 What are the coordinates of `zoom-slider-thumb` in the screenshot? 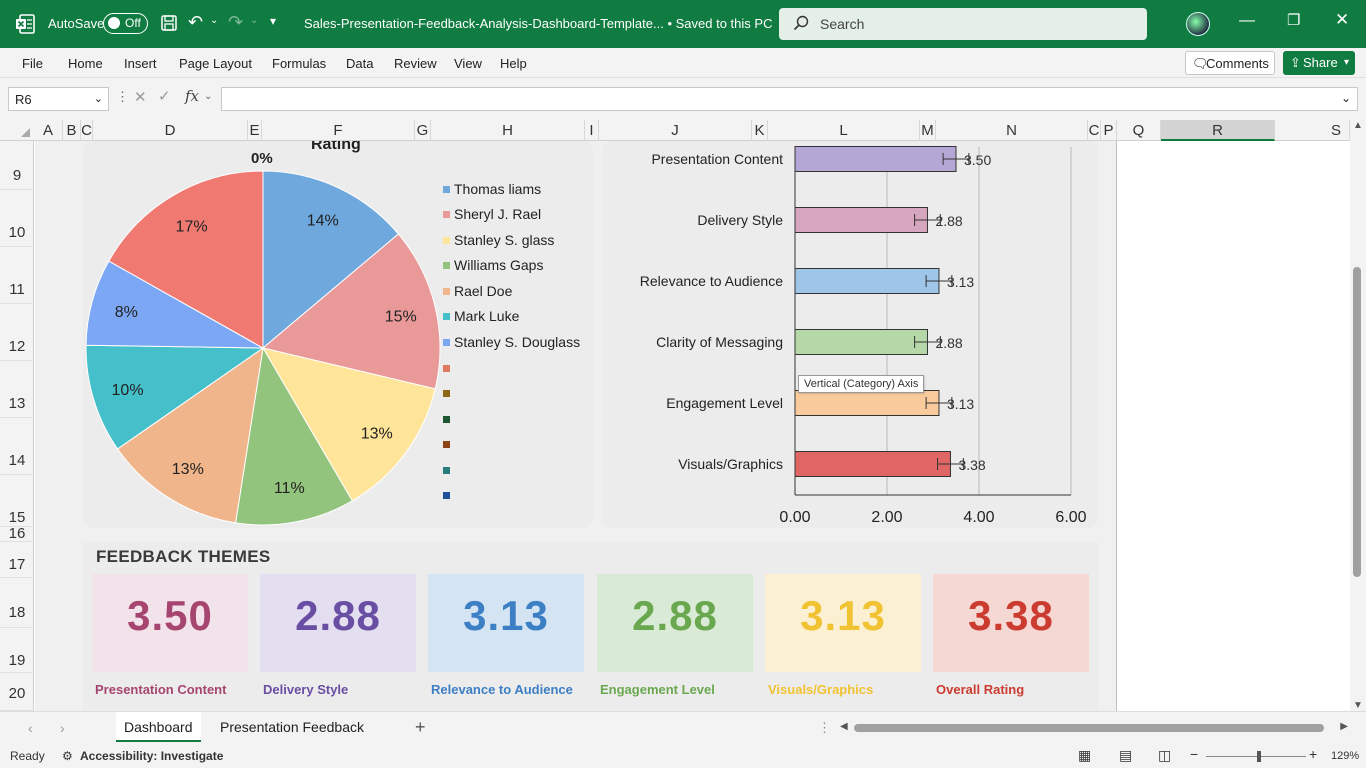 It's located at (1259, 756).